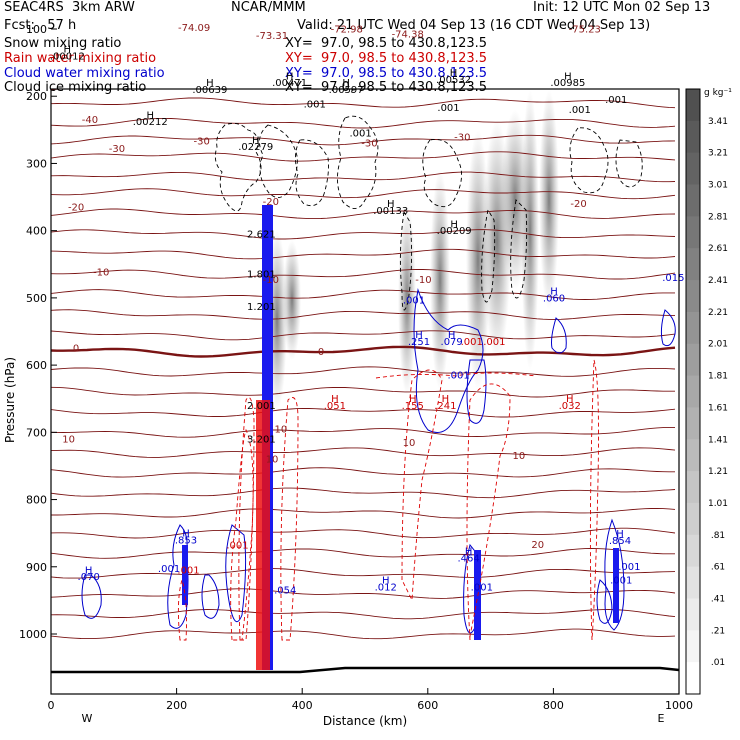 This screenshot has width=740, height=740. I want to click on y-tick-label: 1000, so click(33, 634).